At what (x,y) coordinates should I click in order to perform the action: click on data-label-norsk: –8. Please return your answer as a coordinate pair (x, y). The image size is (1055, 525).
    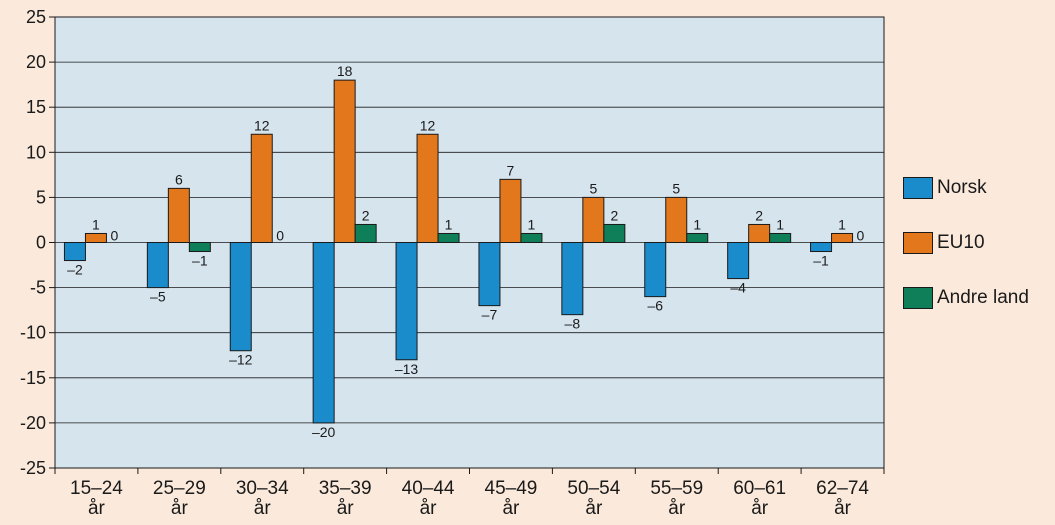
    Looking at the image, I should click on (573, 324).